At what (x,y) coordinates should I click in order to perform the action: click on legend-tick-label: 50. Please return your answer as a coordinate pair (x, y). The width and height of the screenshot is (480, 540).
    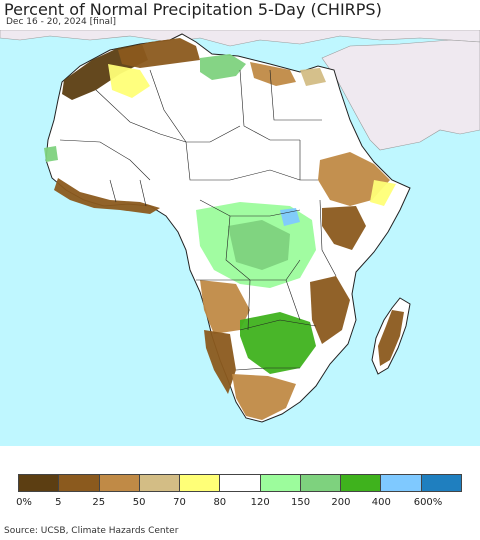
    Looking at the image, I should click on (139, 502).